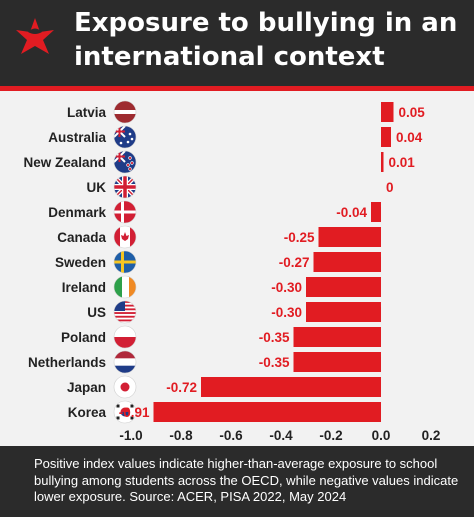  I want to click on data-label: -0.25, so click(299, 237).